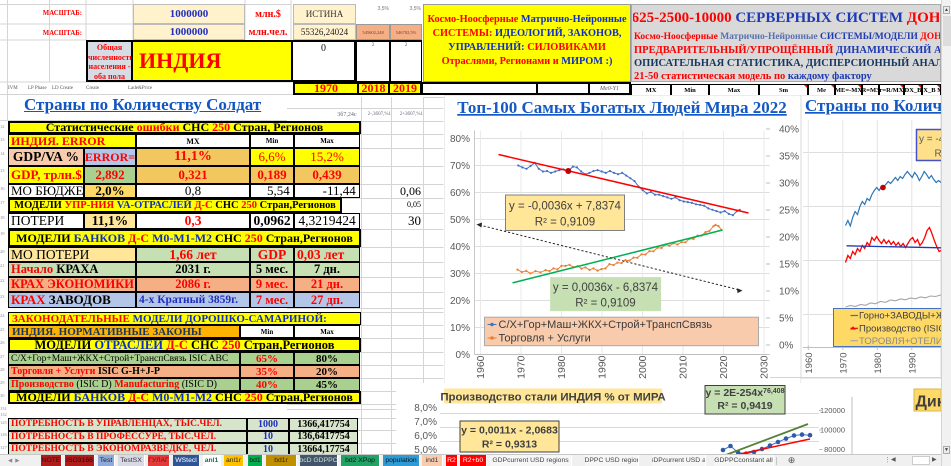  Describe the element at coordinates (459, 193) in the screenshot. I see `svg-text: 60%` at that location.